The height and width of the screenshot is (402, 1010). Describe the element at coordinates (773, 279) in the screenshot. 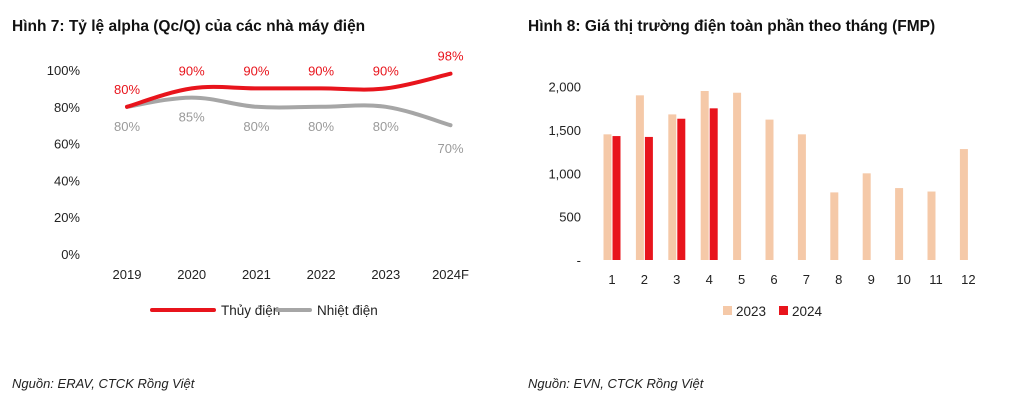

I see `x-tick-label: 6` at that location.